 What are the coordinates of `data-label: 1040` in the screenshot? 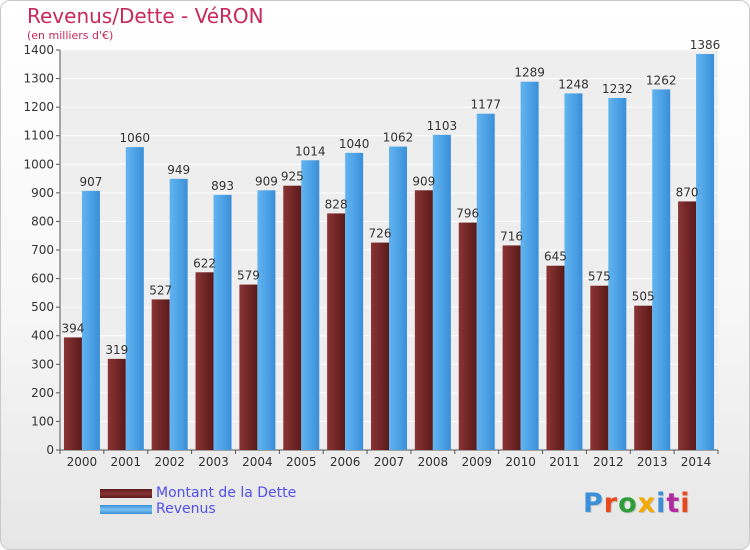 It's located at (354, 144).